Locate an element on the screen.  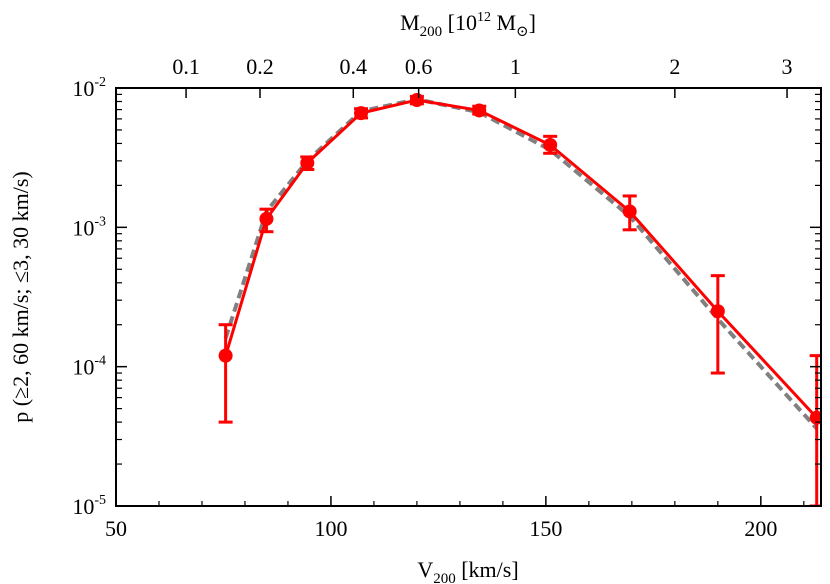
top-tick-label: 3 is located at coordinates (787, 66).